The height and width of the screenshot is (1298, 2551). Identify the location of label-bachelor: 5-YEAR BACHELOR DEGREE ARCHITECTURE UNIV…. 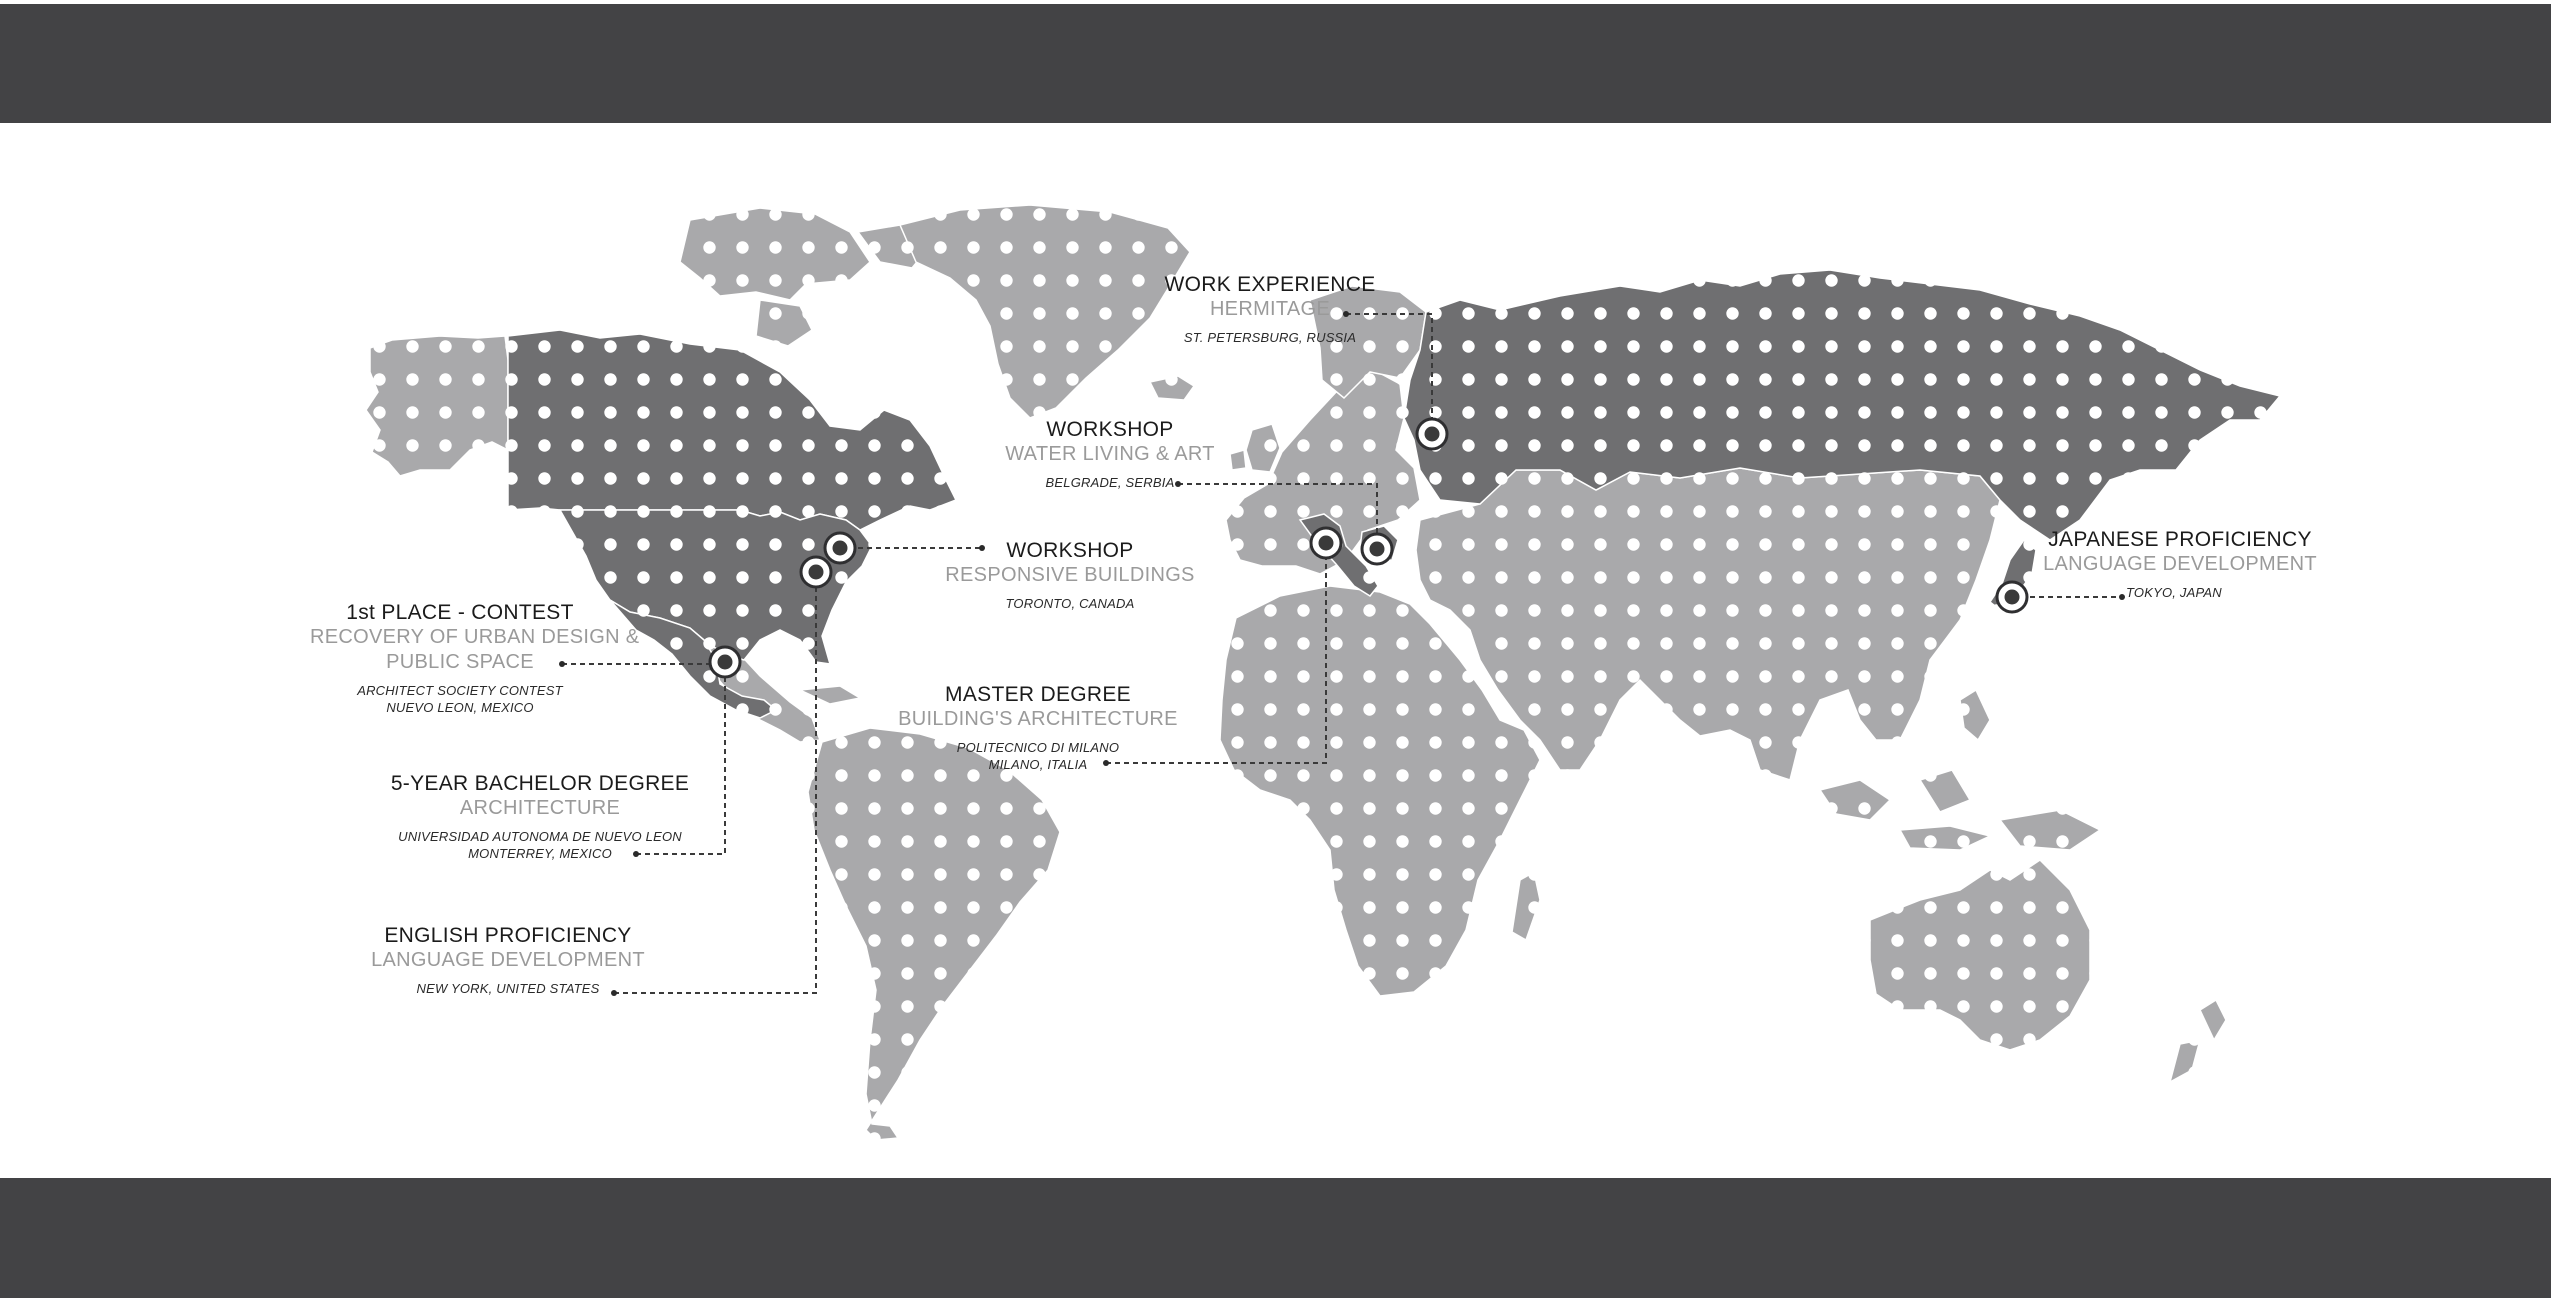
(540, 816).